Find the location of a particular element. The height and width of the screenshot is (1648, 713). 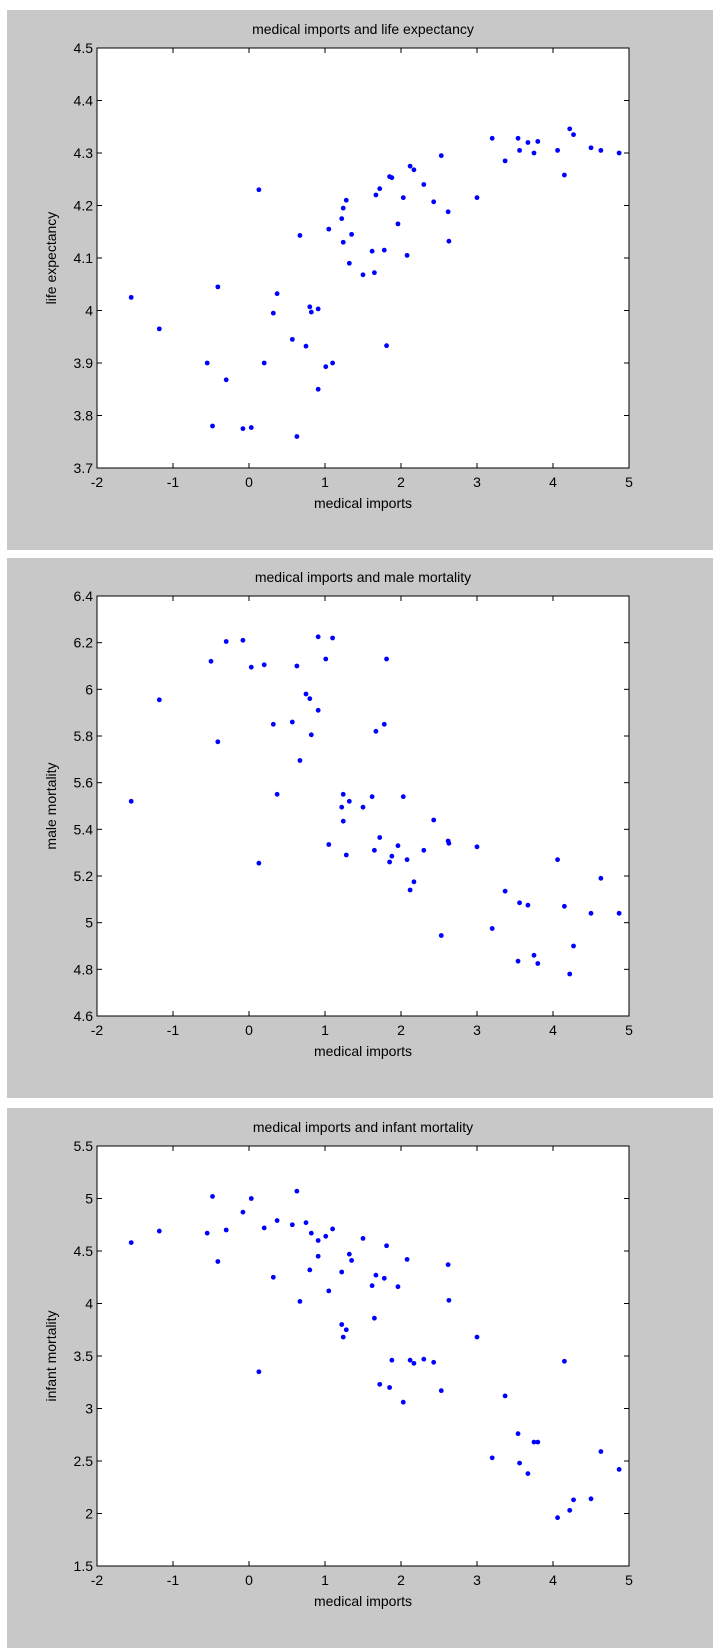

x-tick-label: 3 is located at coordinates (477, 1030).